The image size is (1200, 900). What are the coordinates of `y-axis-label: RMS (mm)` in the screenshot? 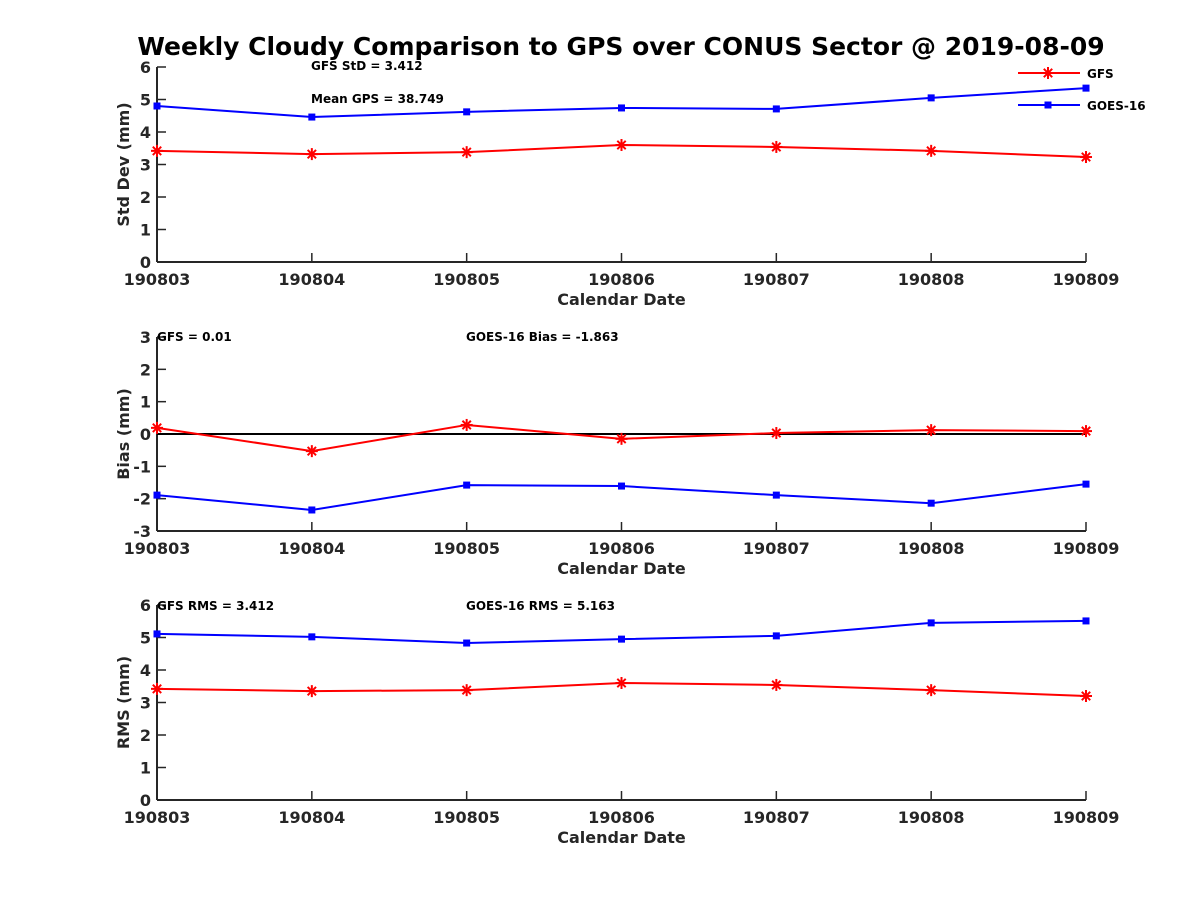 It's located at (123, 702).